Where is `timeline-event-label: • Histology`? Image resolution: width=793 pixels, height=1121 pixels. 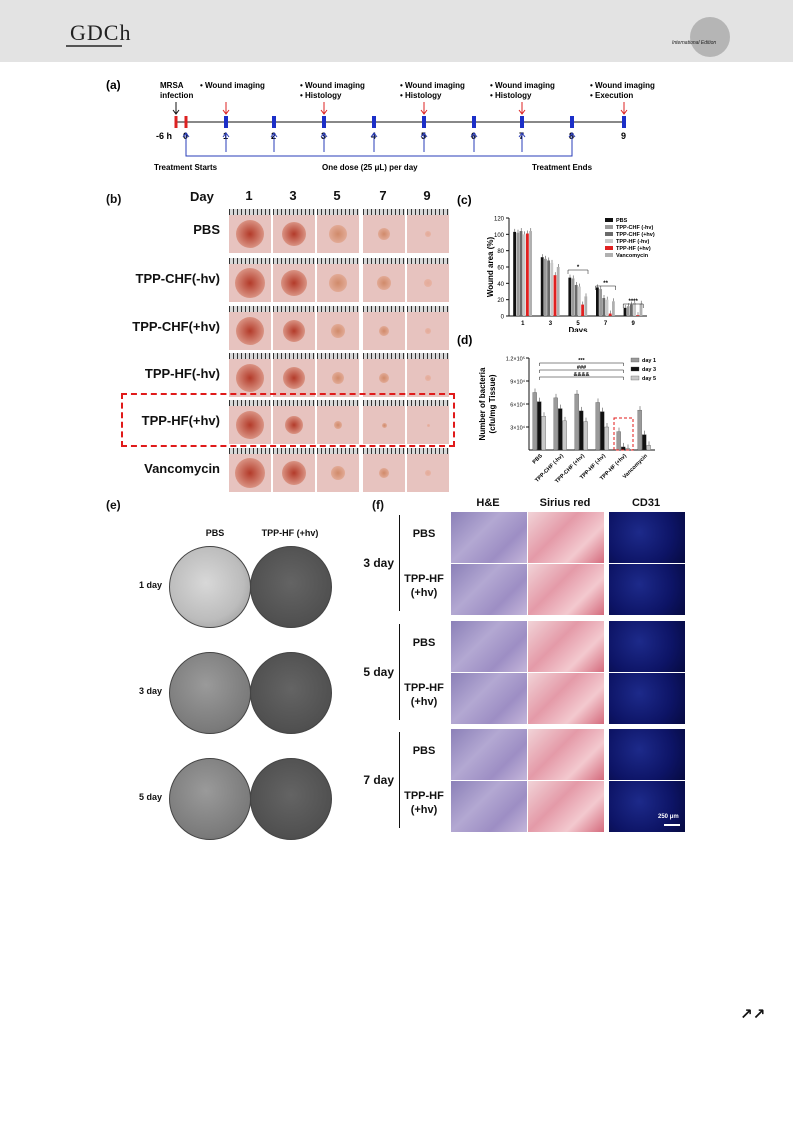 timeline-event-label: • Histology is located at coordinates (321, 95).